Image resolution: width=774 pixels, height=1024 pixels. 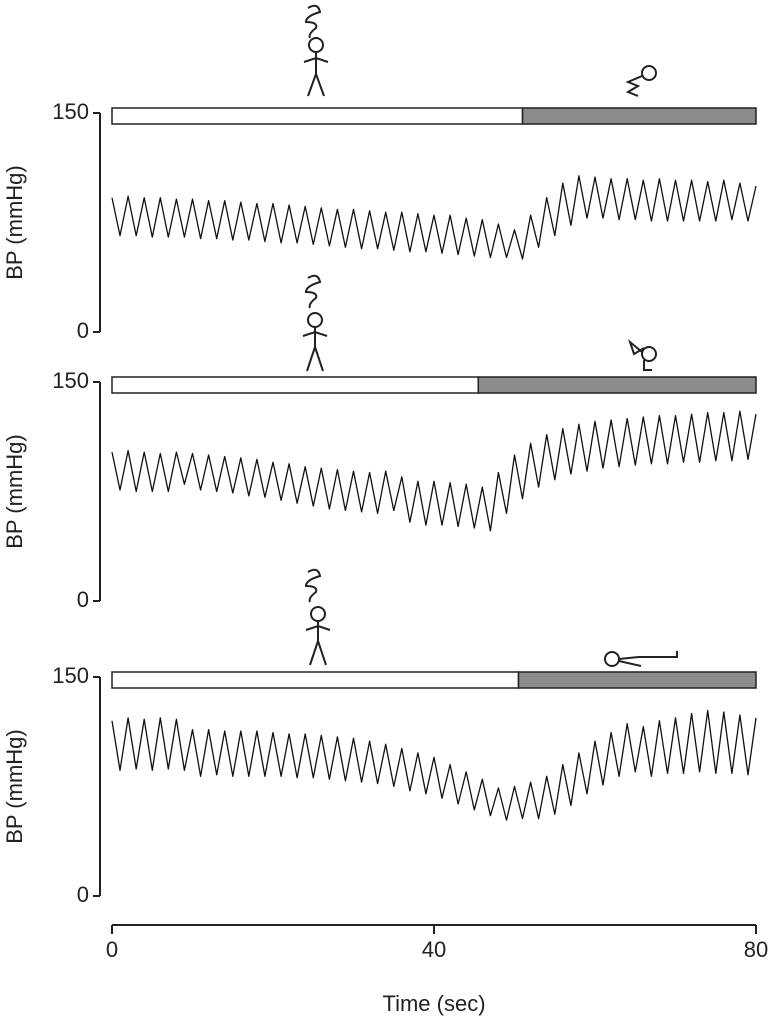 What do you see at coordinates (434, 949) in the screenshot?
I see `x-tick-label: 40` at bounding box center [434, 949].